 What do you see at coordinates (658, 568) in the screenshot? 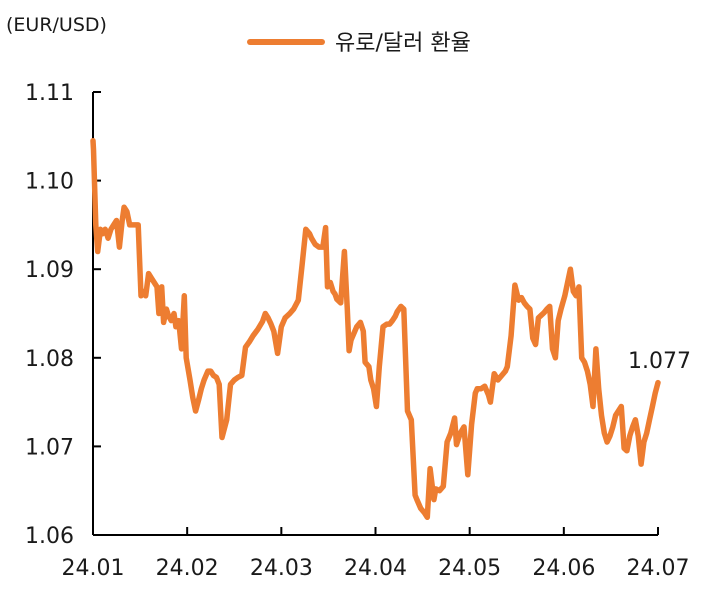
I see `x-tick-label: 24.07` at bounding box center [658, 568].